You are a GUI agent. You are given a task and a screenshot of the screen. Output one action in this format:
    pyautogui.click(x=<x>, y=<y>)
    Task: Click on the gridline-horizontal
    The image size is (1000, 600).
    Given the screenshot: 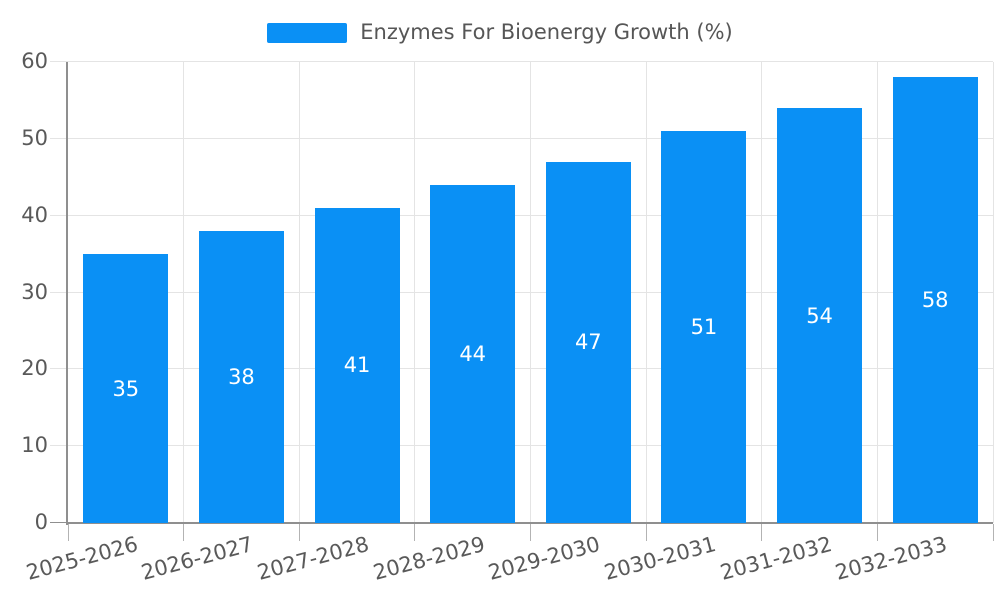 What is the action you would take?
    pyautogui.click(x=530, y=61)
    